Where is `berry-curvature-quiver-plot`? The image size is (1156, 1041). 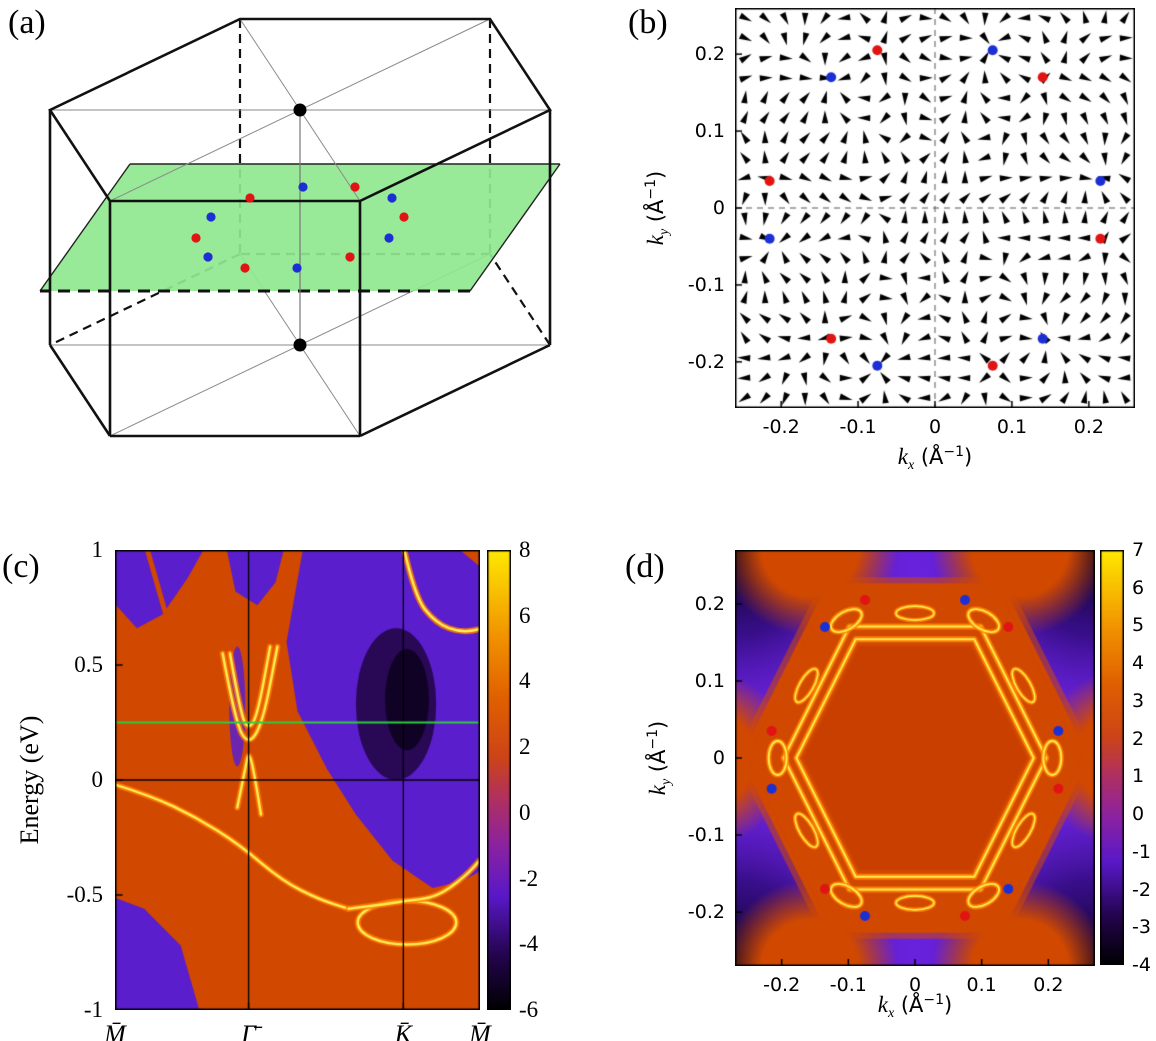
berry-curvature-quiver-plot is located at coordinates (935, 208).